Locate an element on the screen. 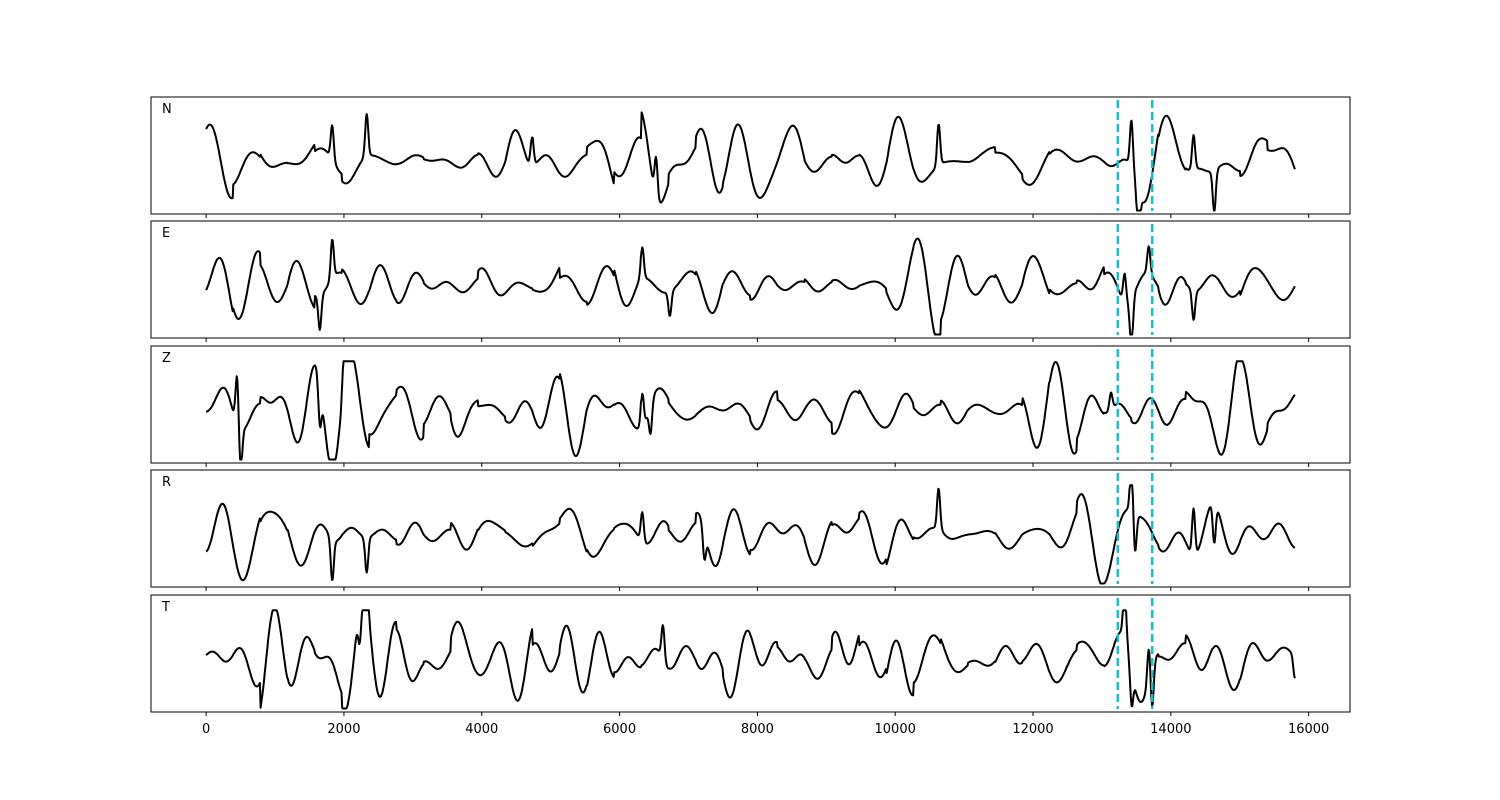 This screenshot has width=1500, height=800. panel-e: E is located at coordinates (750, 281).